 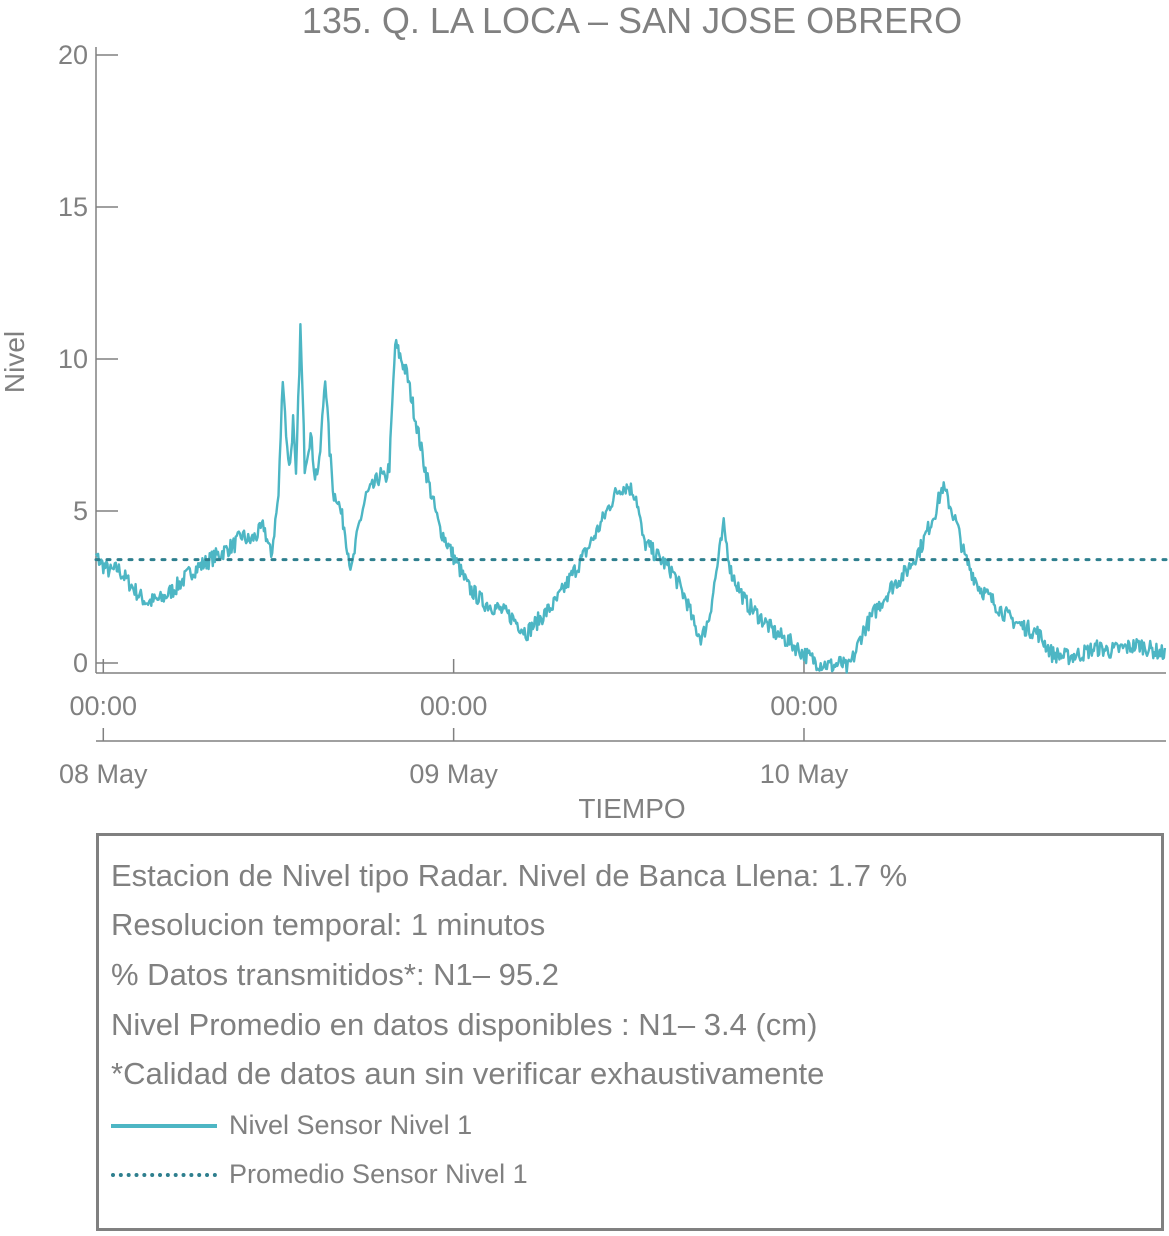 I want to click on x-tick-date-label: 08 May, so click(x=103, y=774).